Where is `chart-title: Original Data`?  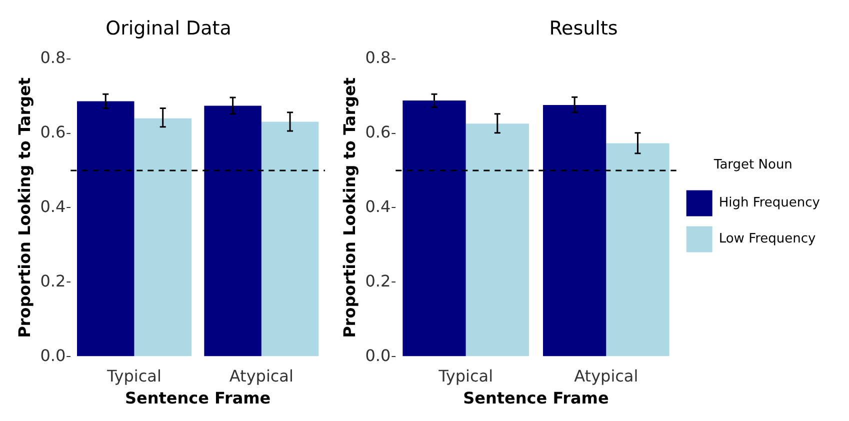 chart-title: Original Data is located at coordinates (169, 28).